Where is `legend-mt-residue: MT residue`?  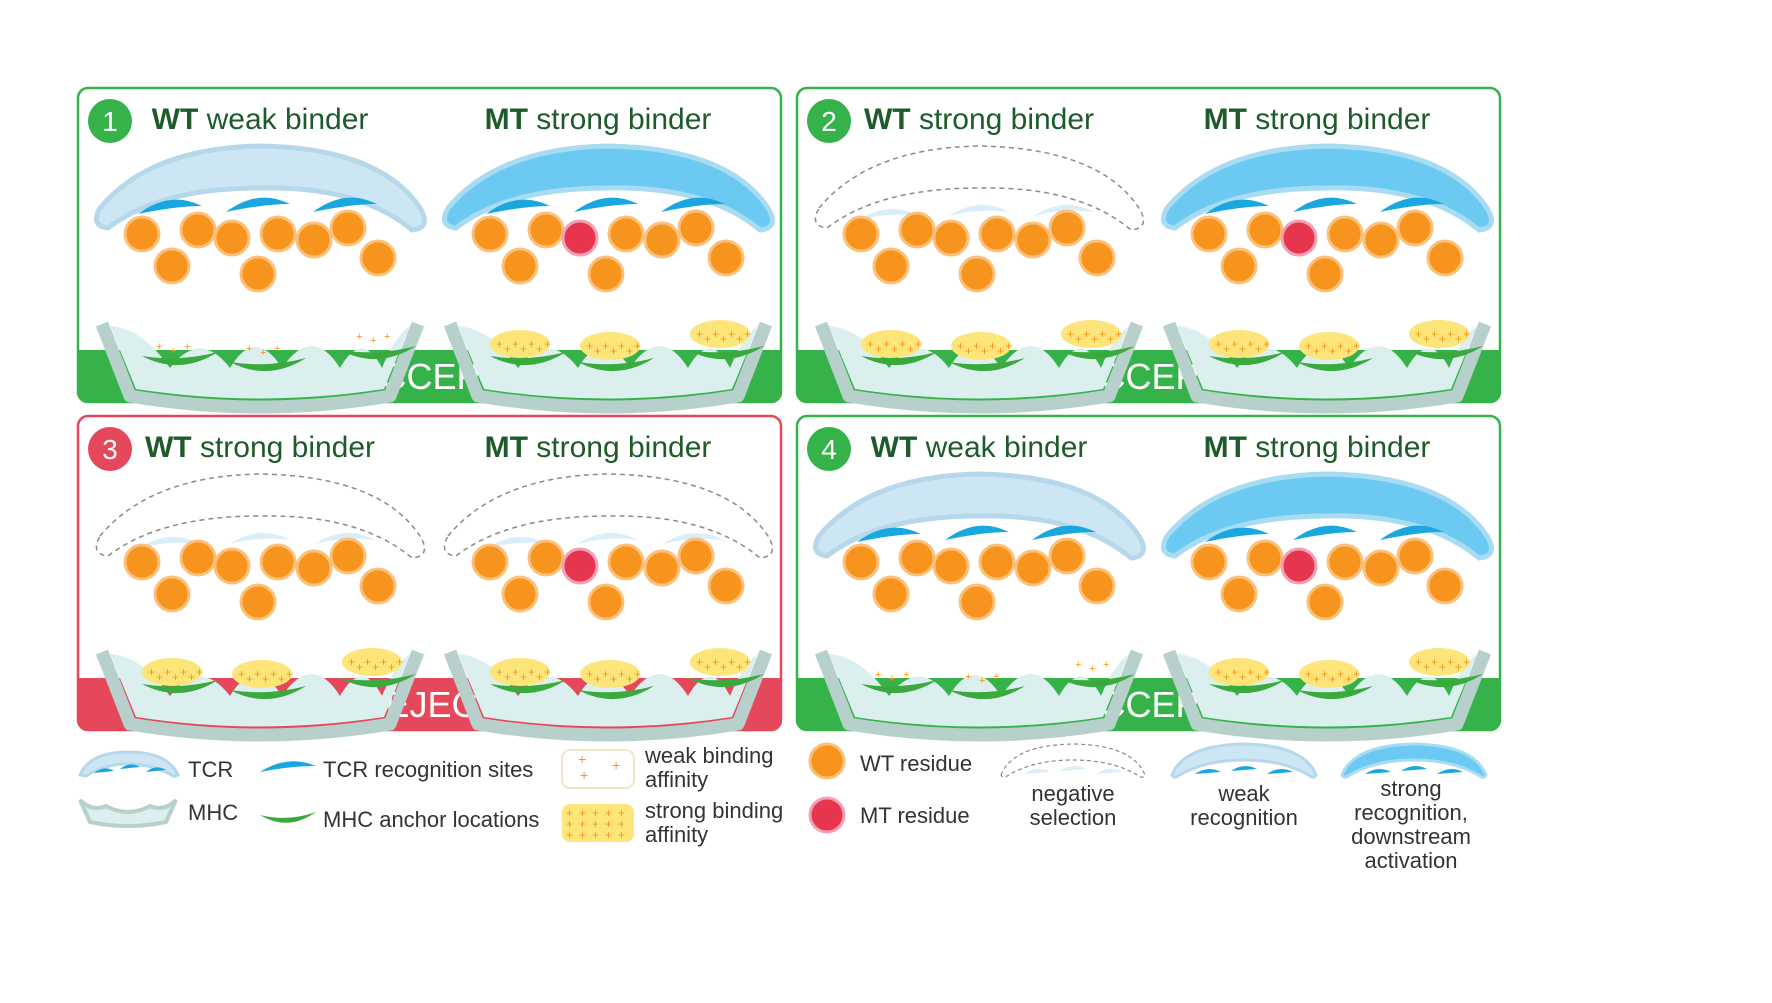
legend-mt-residue: MT residue is located at coordinates (915, 815).